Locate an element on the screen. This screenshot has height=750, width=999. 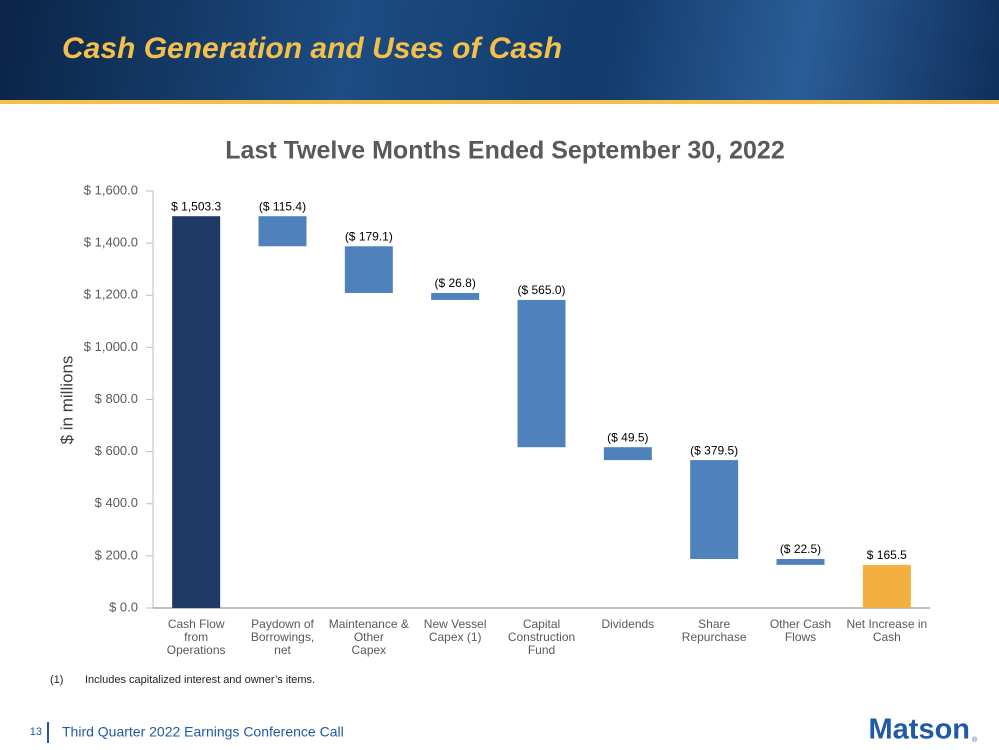
y-axis-label: $ in millions is located at coordinates (66, 400).